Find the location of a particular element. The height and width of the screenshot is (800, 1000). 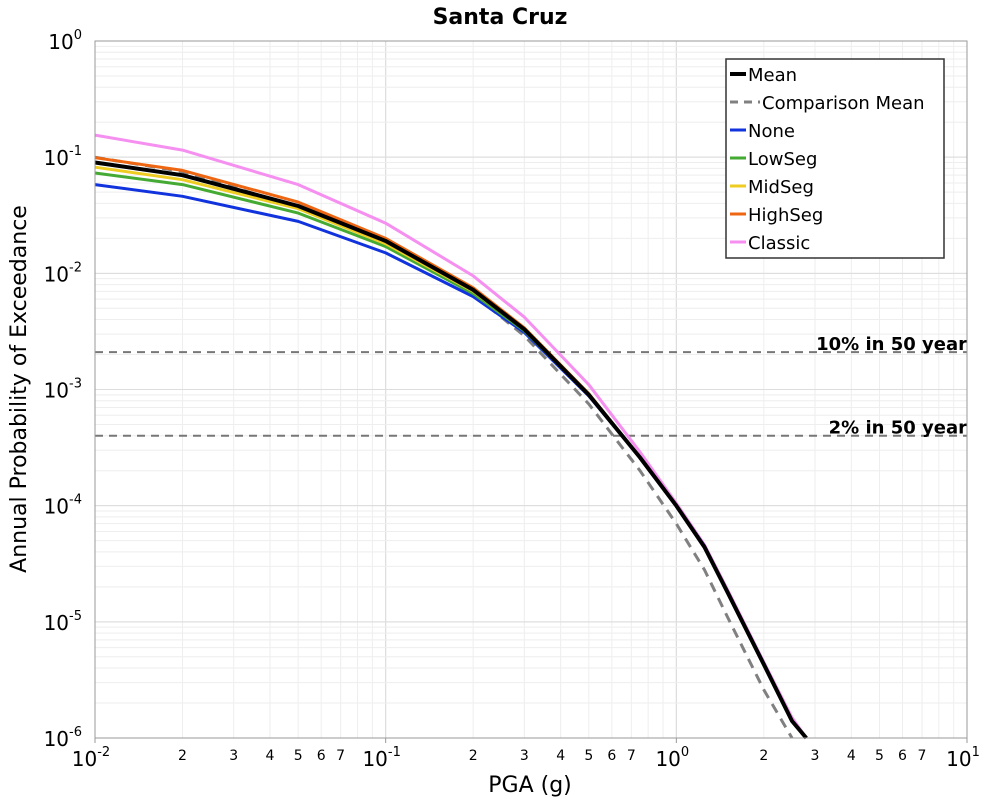

y-major-tick-label: 10⁻¹ is located at coordinates (63, 157).